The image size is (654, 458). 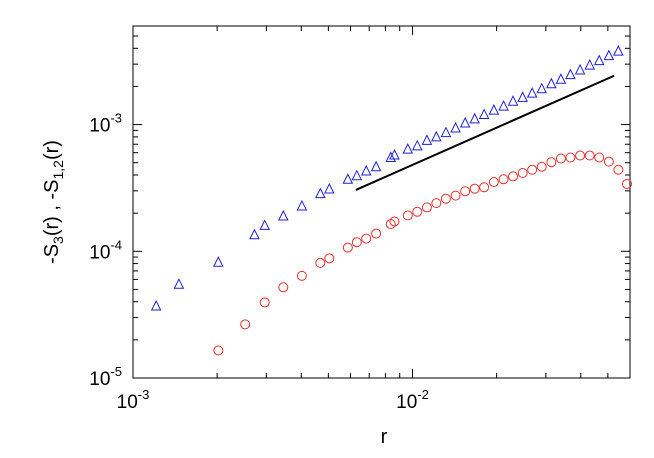 What do you see at coordinates (105, 124) in the screenshot?
I see `y-tick-label: 10⁻³` at bounding box center [105, 124].